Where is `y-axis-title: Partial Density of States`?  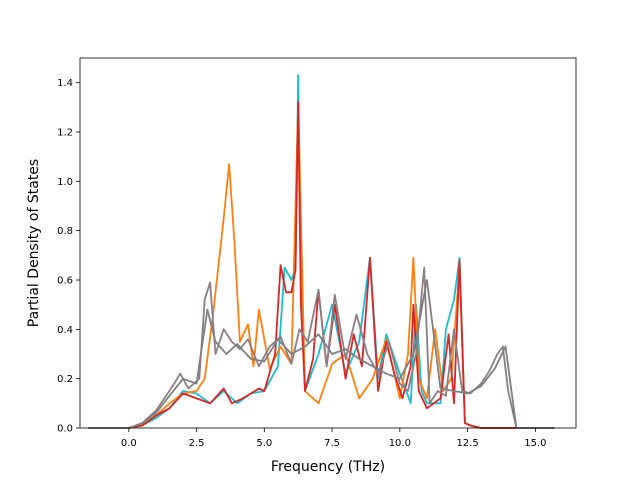 y-axis-title: Partial Density of States is located at coordinates (34, 243).